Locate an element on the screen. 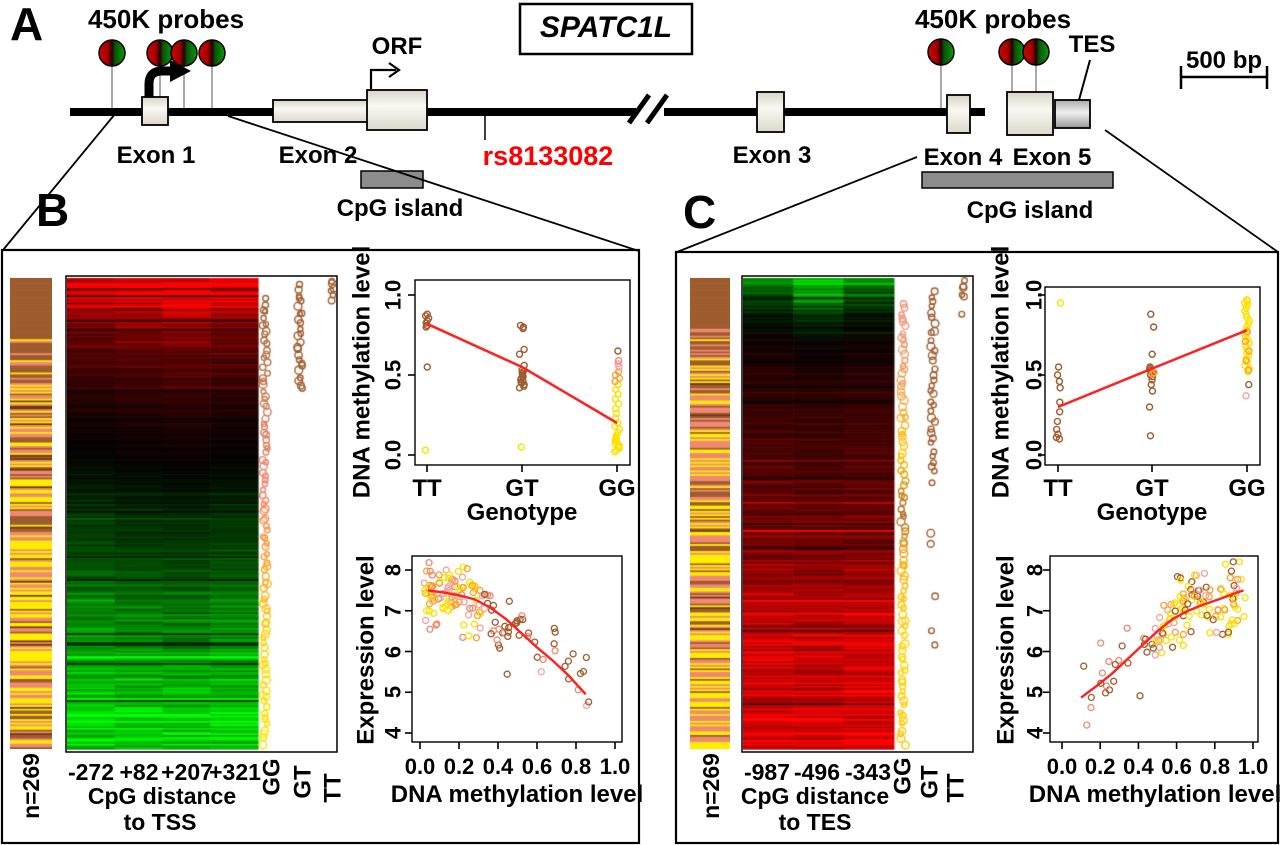 This screenshot has height=845, width=1280. scatter-plot-box is located at coordinates (1154, 649).